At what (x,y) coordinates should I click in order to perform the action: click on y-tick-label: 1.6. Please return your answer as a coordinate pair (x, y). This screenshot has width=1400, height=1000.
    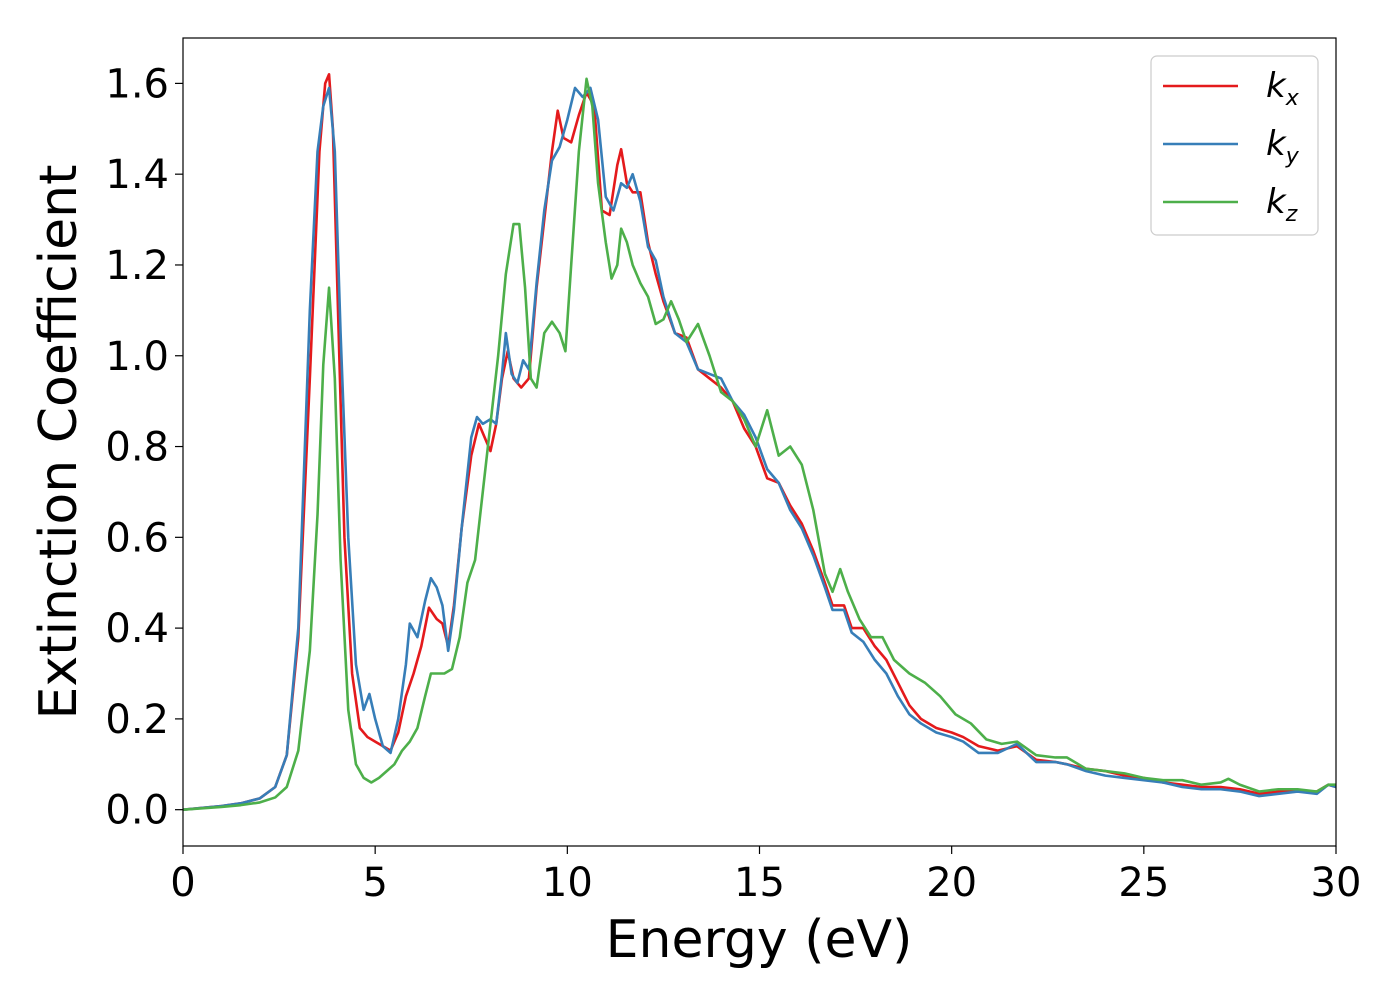
    Looking at the image, I should click on (137, 84).